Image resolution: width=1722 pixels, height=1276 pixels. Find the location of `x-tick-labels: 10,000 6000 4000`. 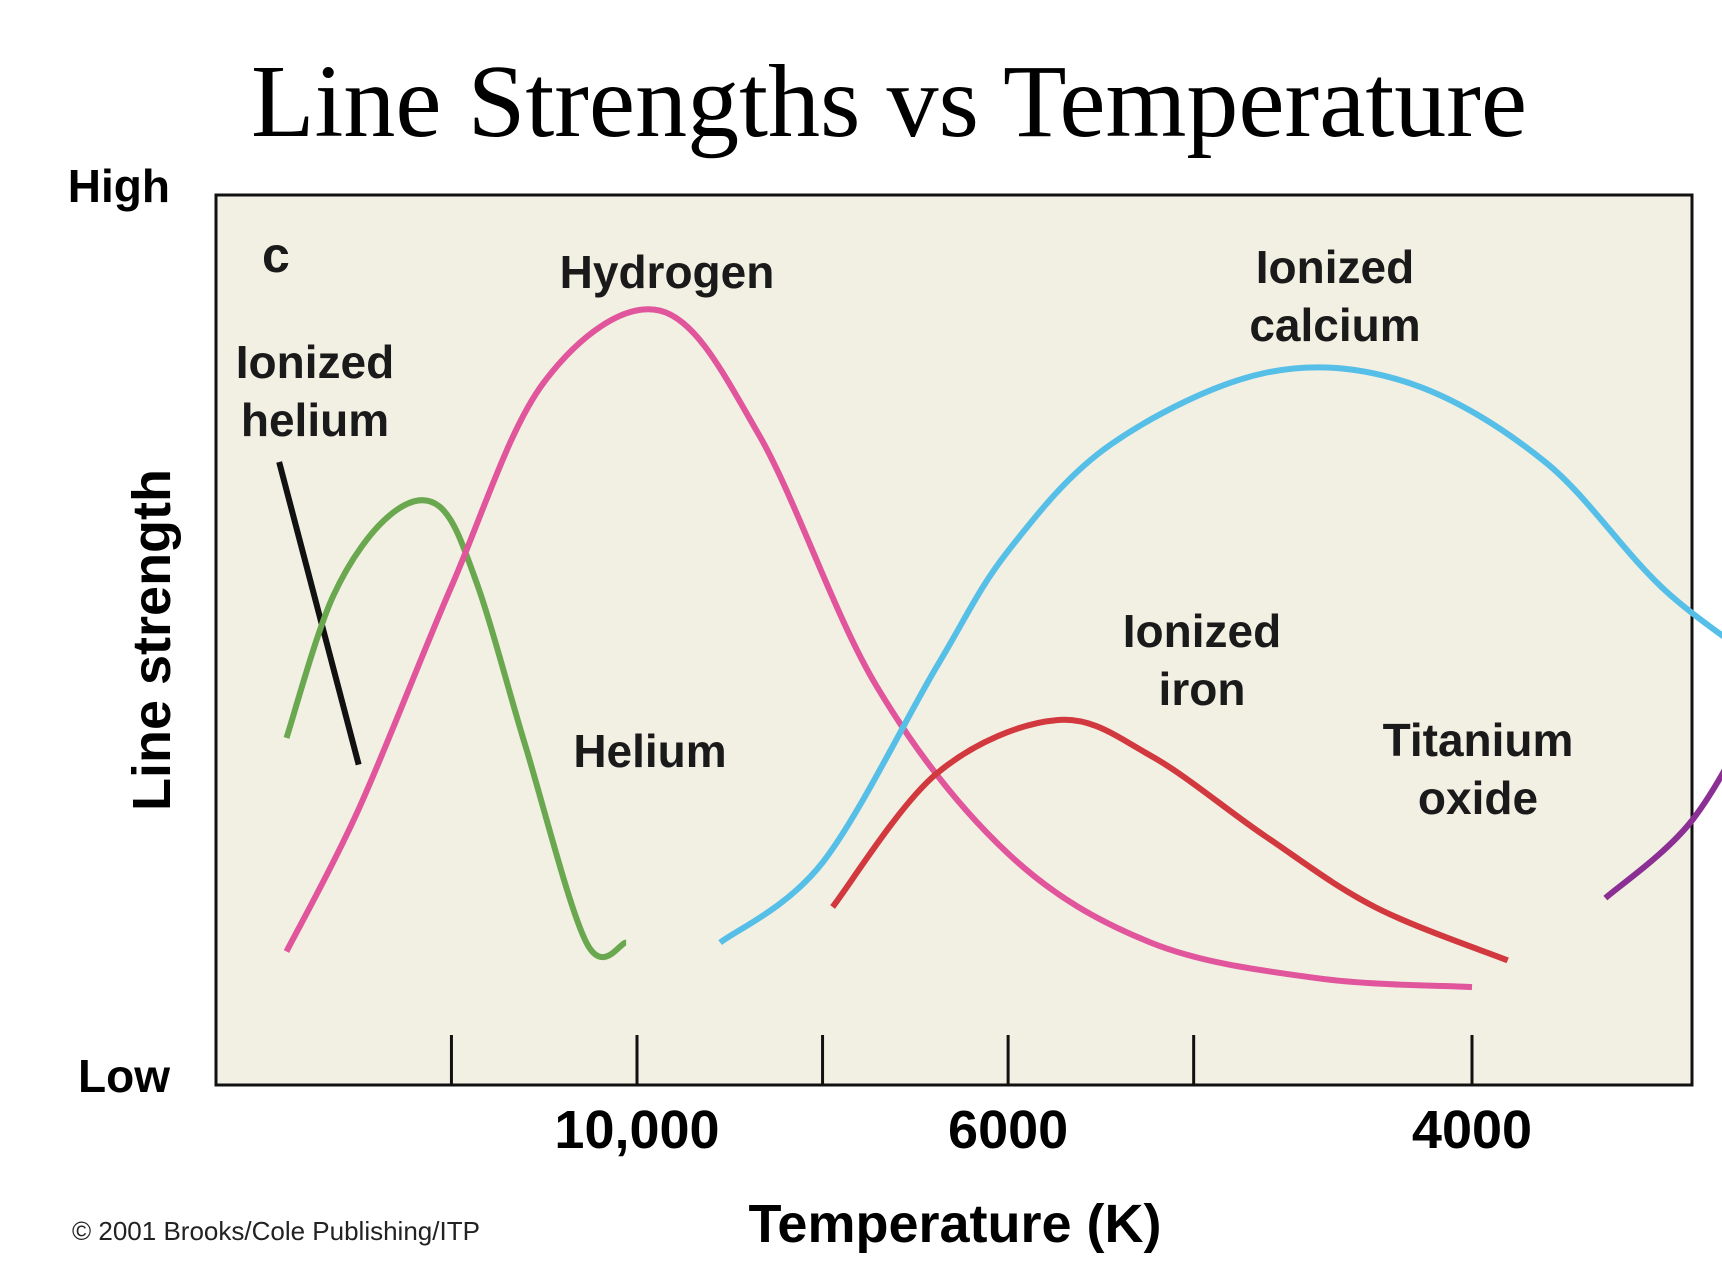

x-tick-labels: 10,000 6000 4000 is located at coordinates (1043, 1130).